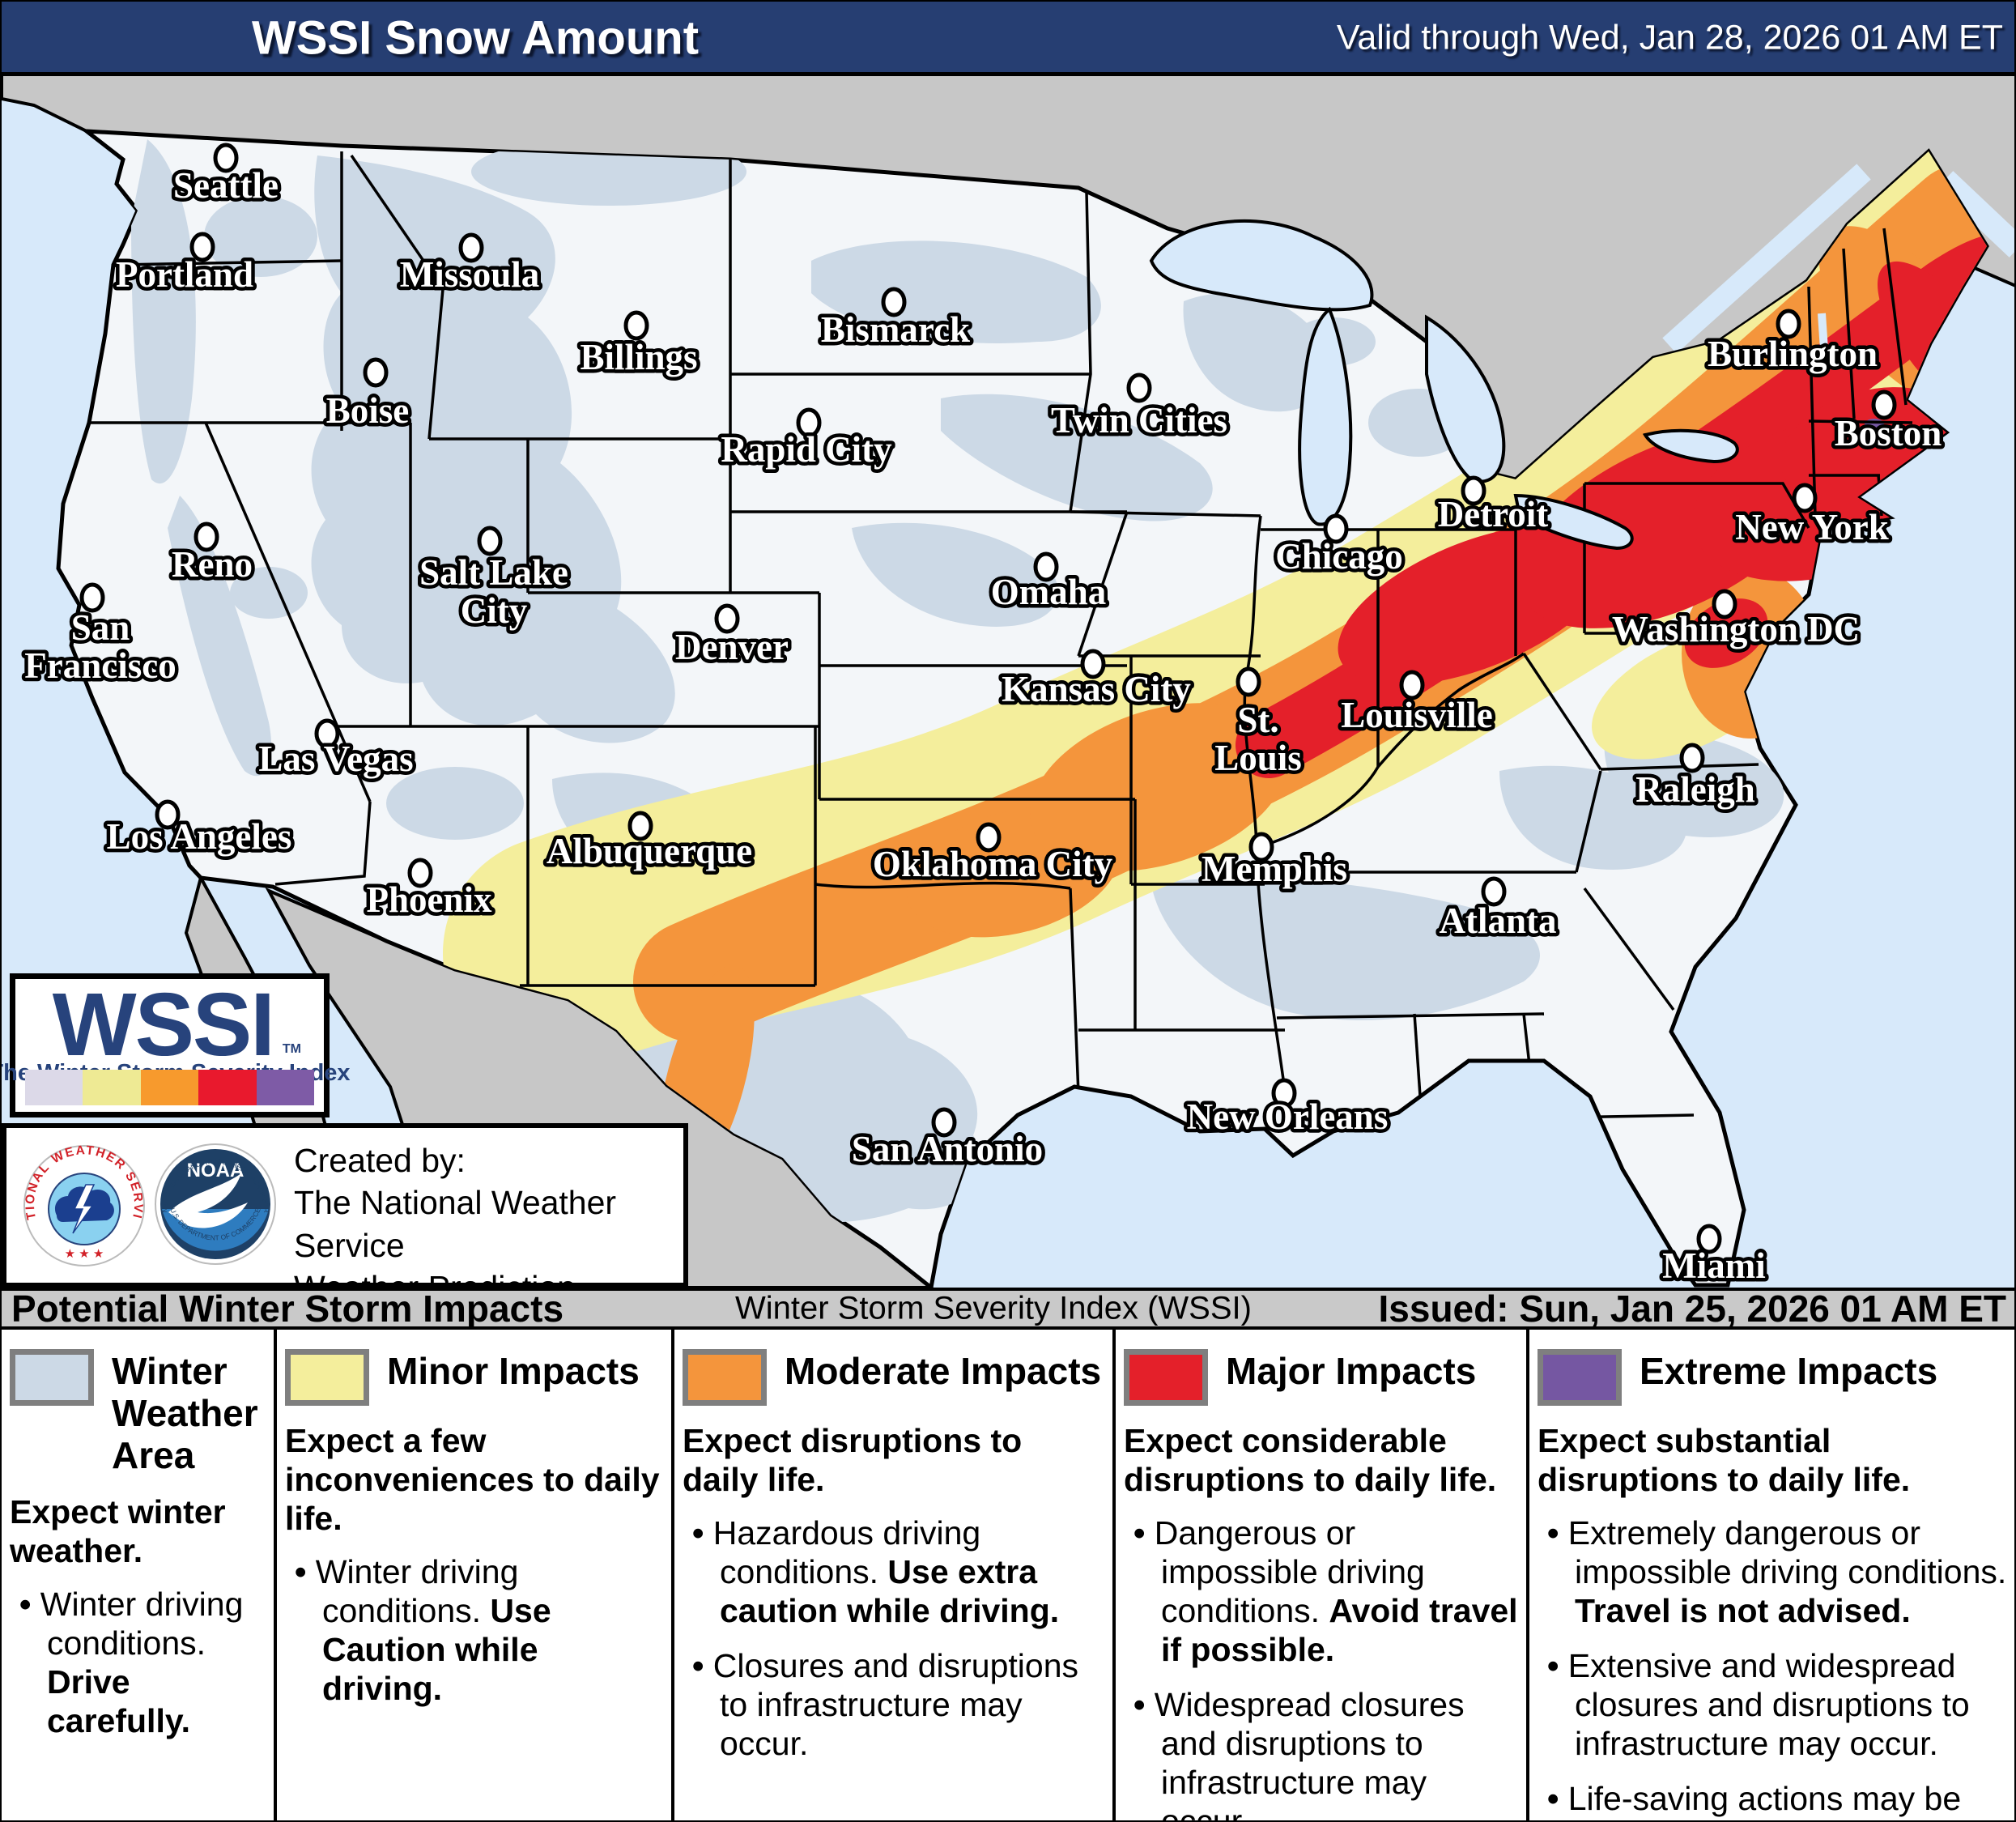 The width and height of the screenshot is (2016, 1822). I want to click on nws-stars: ★ ★ ★, so click(85, 1254).